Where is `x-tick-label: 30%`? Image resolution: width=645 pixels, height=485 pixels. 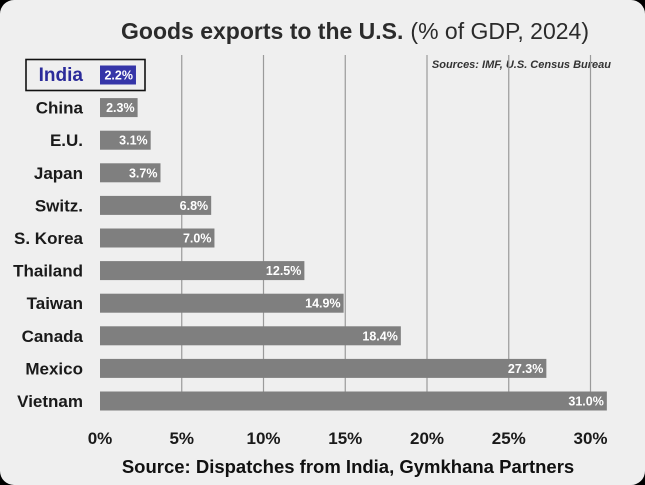
x-tick-label: 30% is located at coordinates (590, 438).